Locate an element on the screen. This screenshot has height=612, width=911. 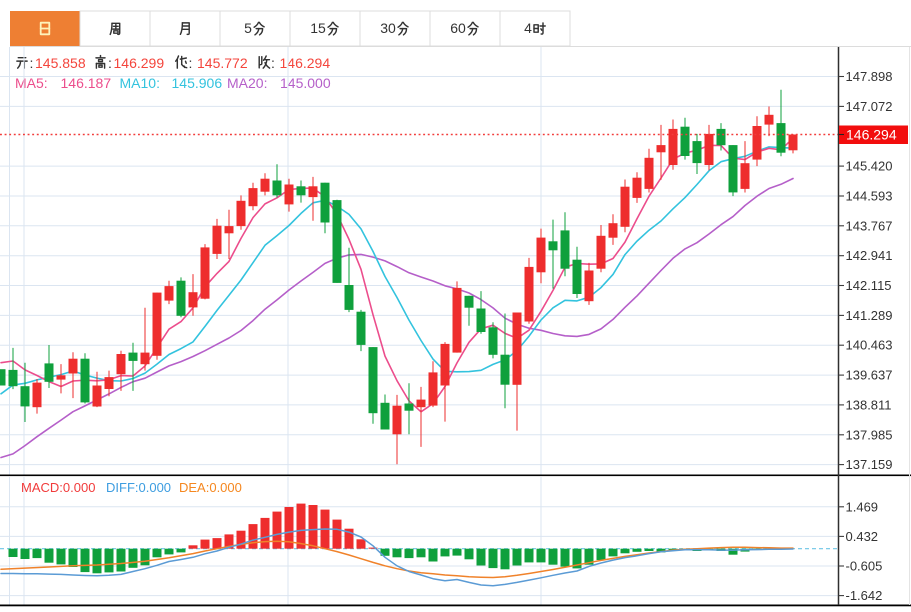
svg-text: 1.469 is located at coordinates (862, 506).